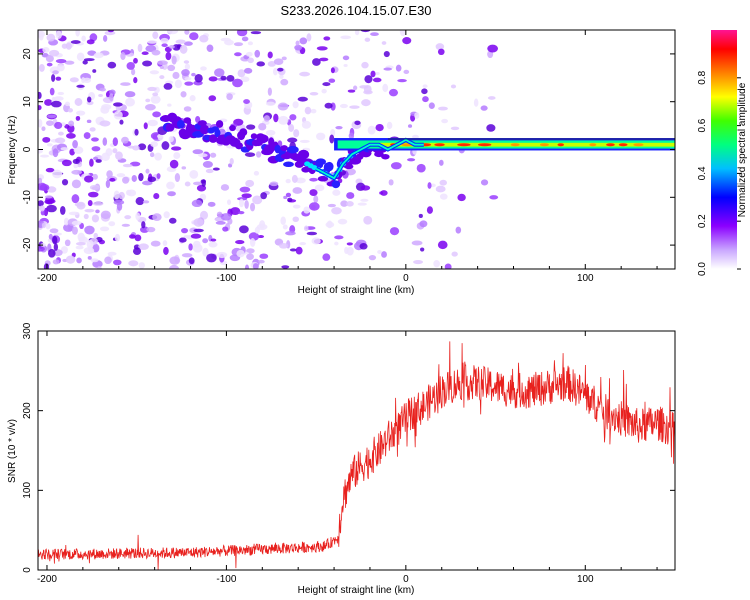  I want to click on colorbar-axis: 0.0 0.2 0.4 0.6 0.8, so click(719, 173).